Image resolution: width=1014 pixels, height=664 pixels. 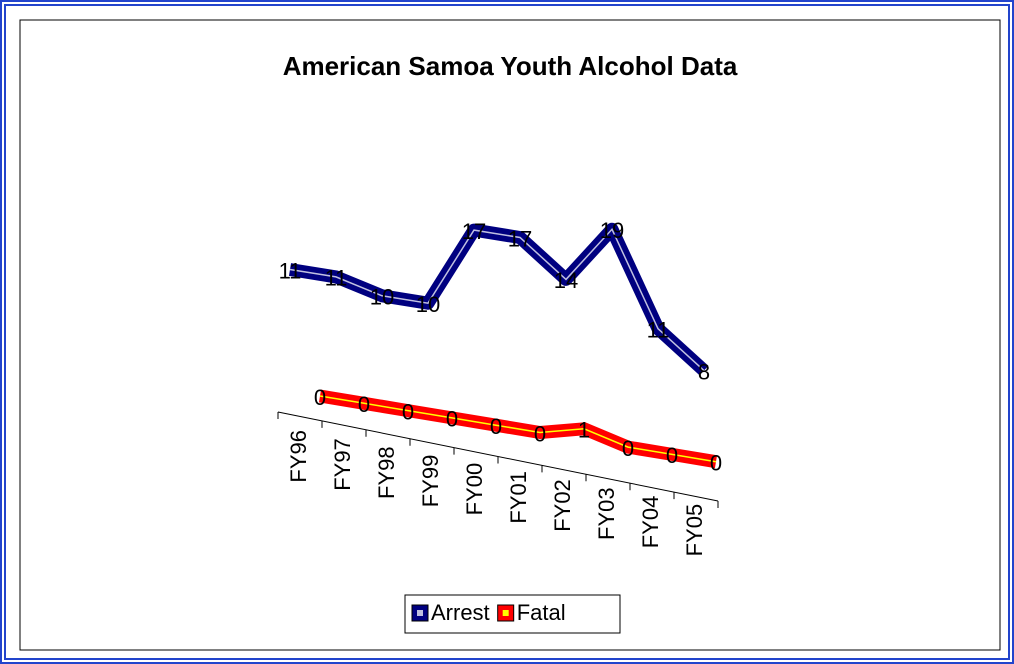 I want to click on x-tick-label: FY00, so click(x=474, y=489).